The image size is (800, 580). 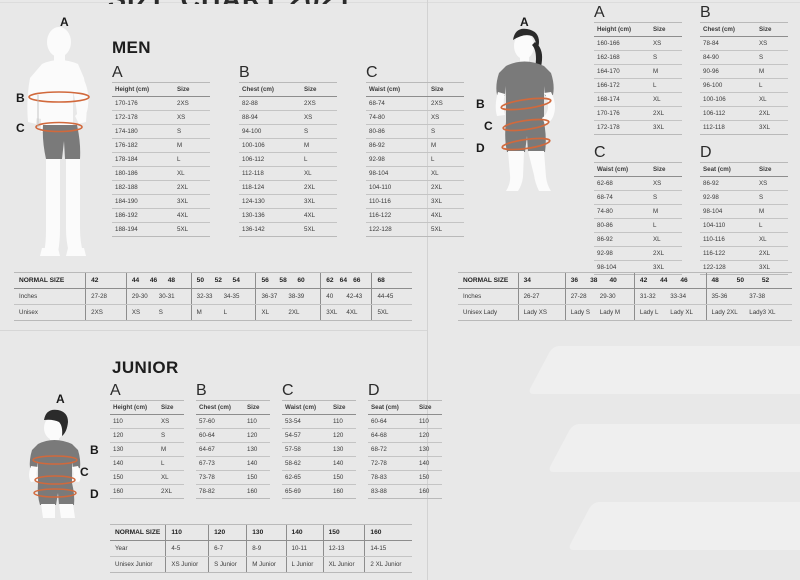 I want to click on table-row: 160 2XL, so click(x=147, y=491).